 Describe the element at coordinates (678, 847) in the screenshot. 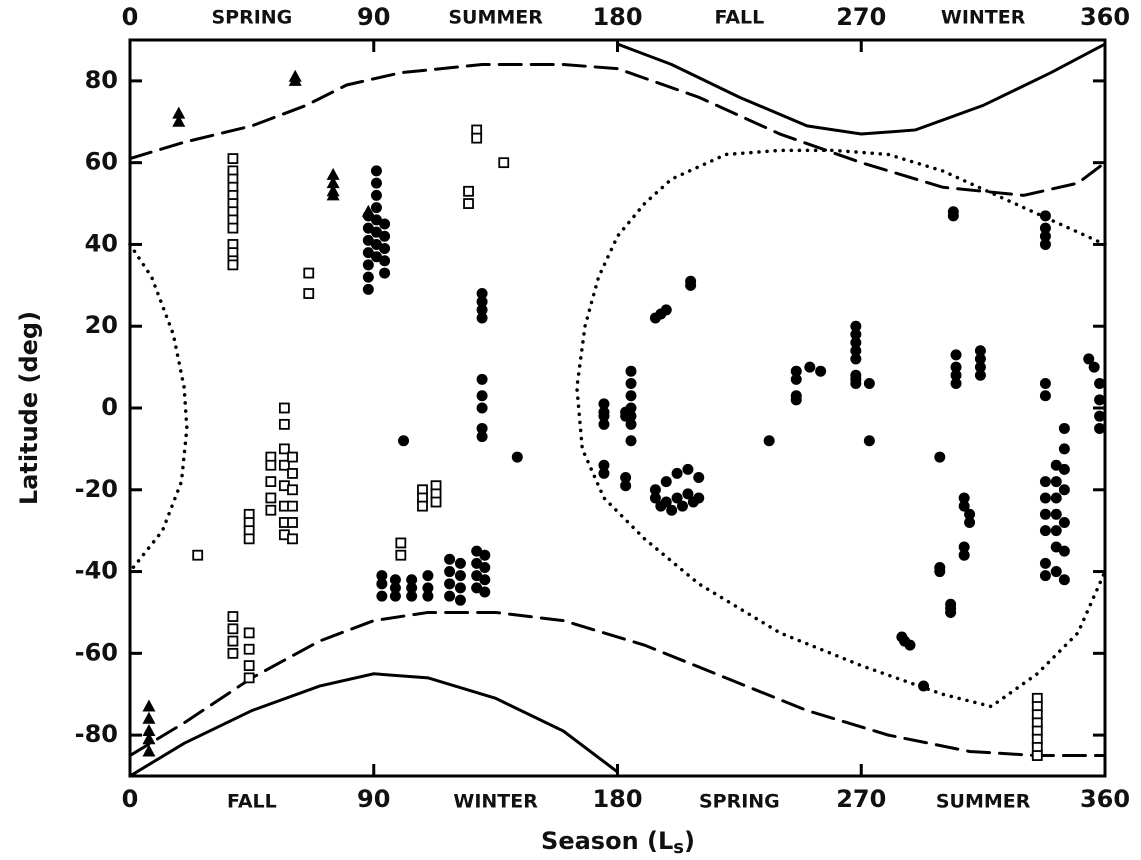

I see `x-axis-label-subscript: s` at that location.